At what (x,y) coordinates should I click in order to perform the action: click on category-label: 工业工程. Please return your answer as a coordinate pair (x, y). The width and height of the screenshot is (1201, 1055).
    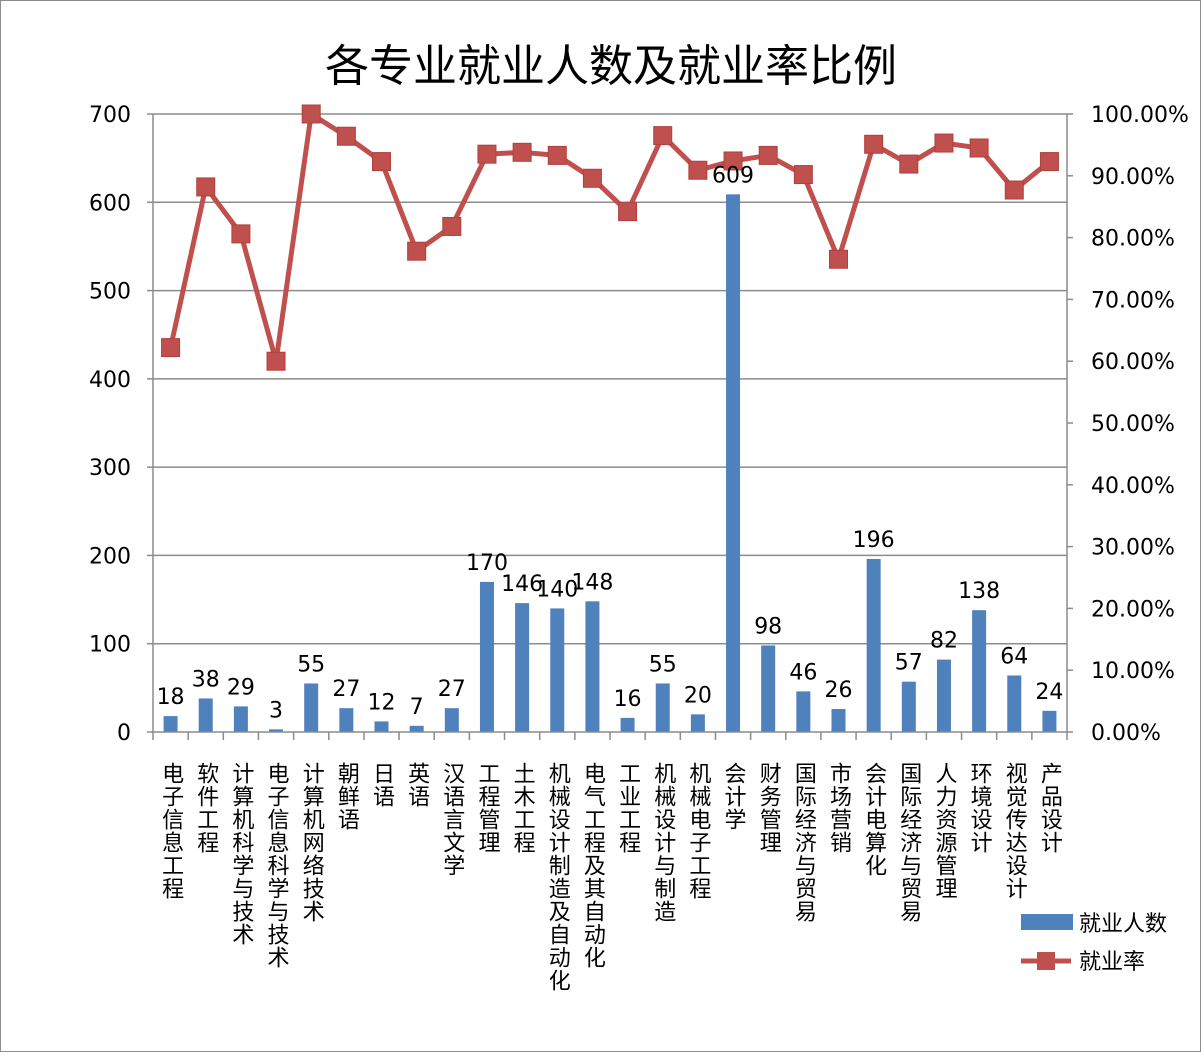
    Looking at the image, I should click on (628, 808).